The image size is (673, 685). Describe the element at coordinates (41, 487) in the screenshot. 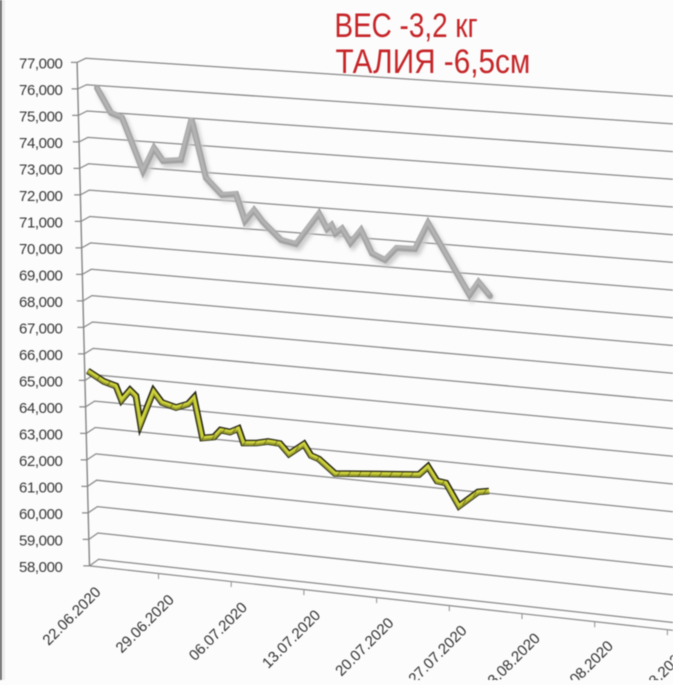

I see `svg-text: 61,000` at that location.